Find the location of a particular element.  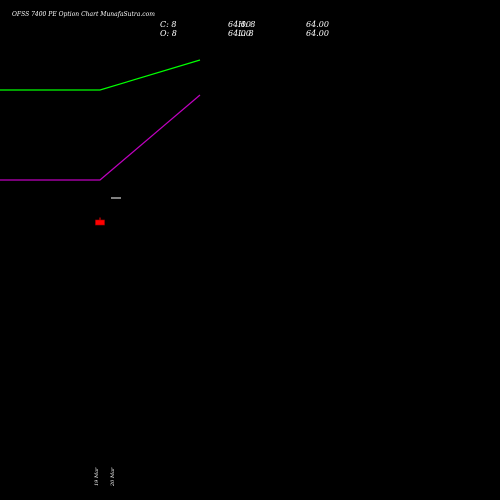

open-label: O: 8 is located at coordinates (168, 33).